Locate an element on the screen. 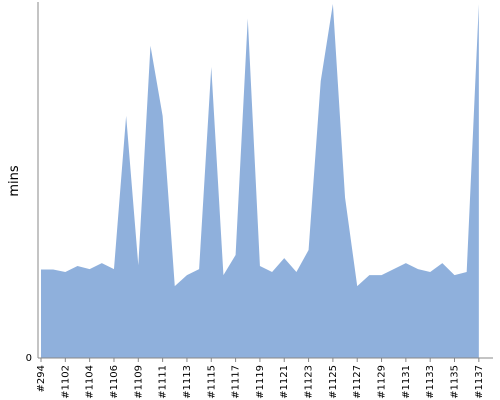 This screenshot has width=500, height=400. y-axis-ticks: 0 is located at coordinates (29, 358).